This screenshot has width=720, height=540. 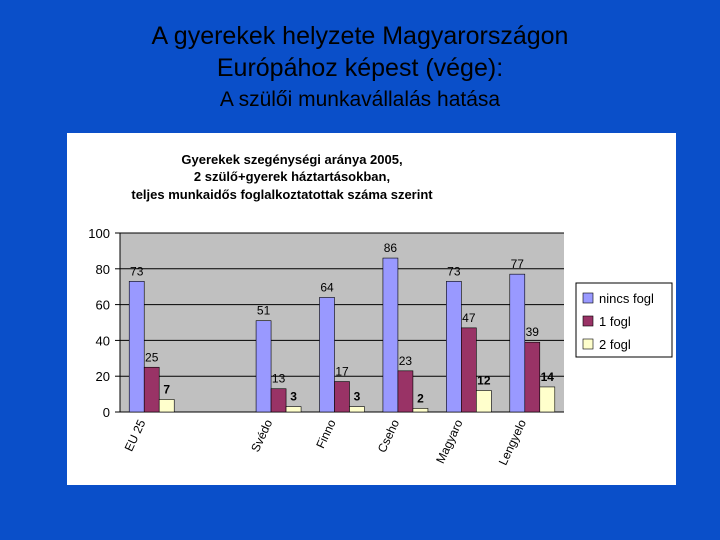 What do you see at coordinates (326, 433) in the screenshot?
I see `category-label: Finno` at bounding box center [326, 433].